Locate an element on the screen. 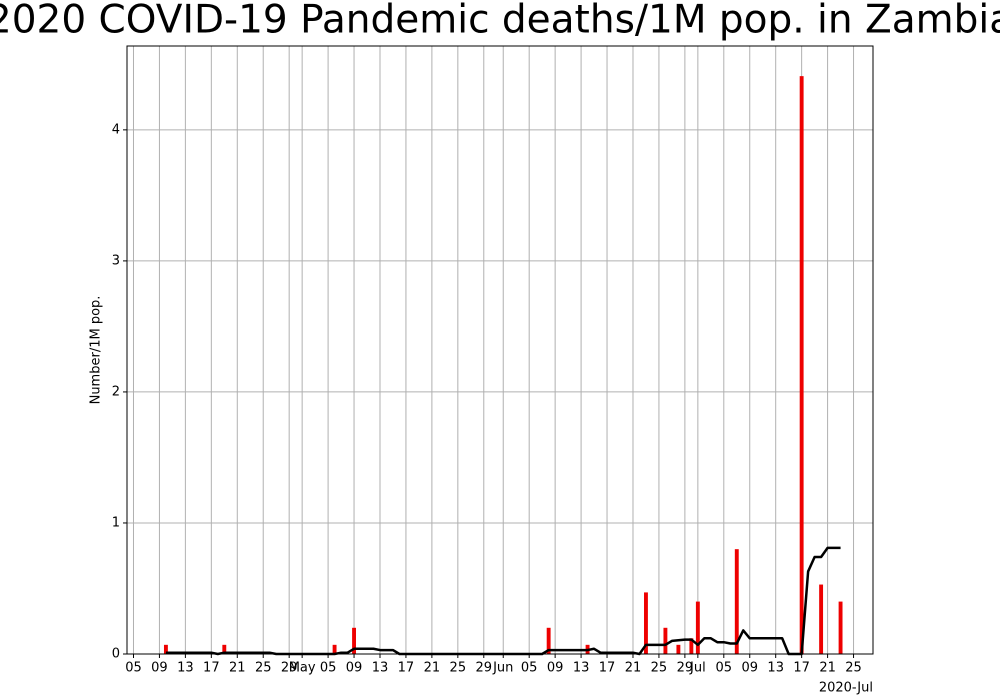 This screenshot has width=1000, height=700. y-tick-label: 2 is located at coordinates (116, 391).